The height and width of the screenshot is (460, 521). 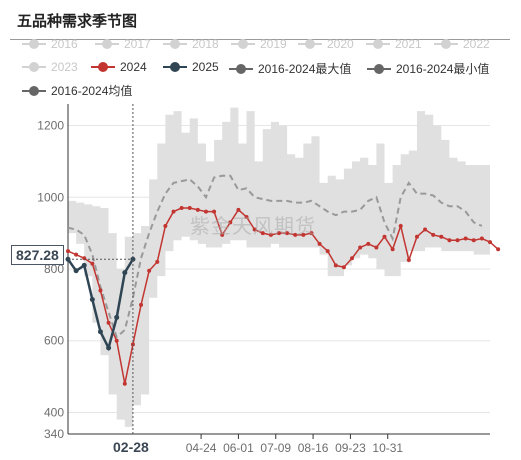 I want to click on legend-item: 2017, so click(x=123, y=44).